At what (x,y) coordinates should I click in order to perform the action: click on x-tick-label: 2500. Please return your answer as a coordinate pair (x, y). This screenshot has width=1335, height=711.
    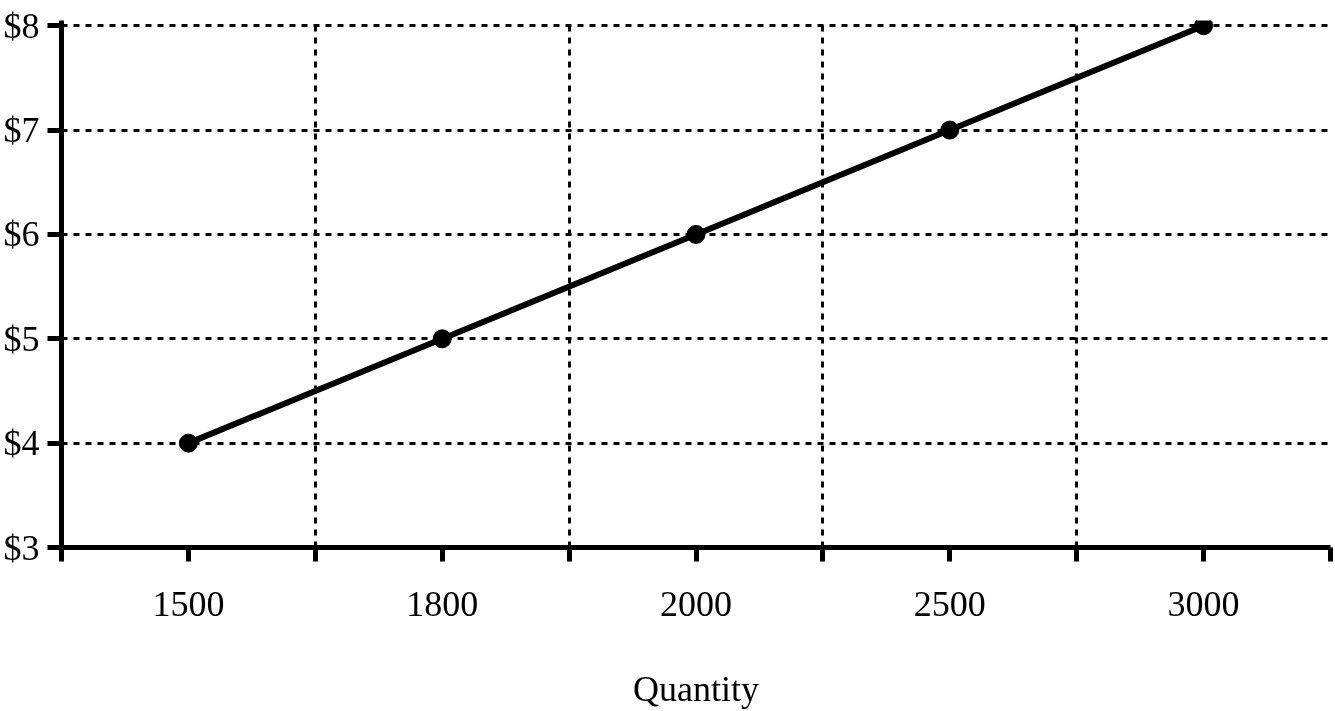
    Looking at the image, I should click on (949, 603).